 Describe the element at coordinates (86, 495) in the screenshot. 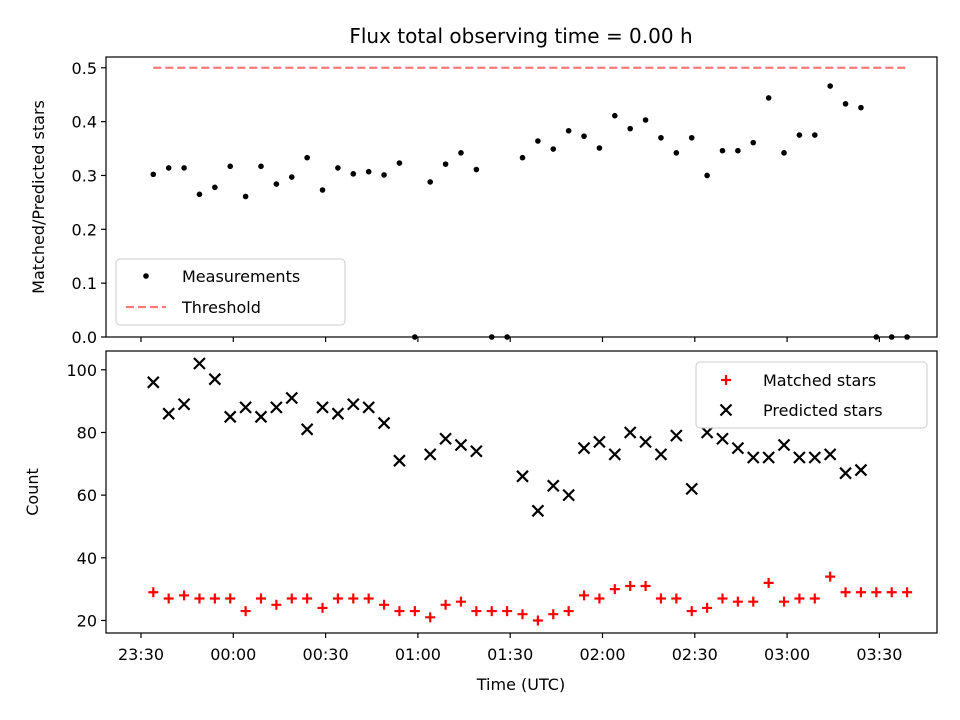

I see `bottom-y-axis: 20 40 60 80 100` at that location.